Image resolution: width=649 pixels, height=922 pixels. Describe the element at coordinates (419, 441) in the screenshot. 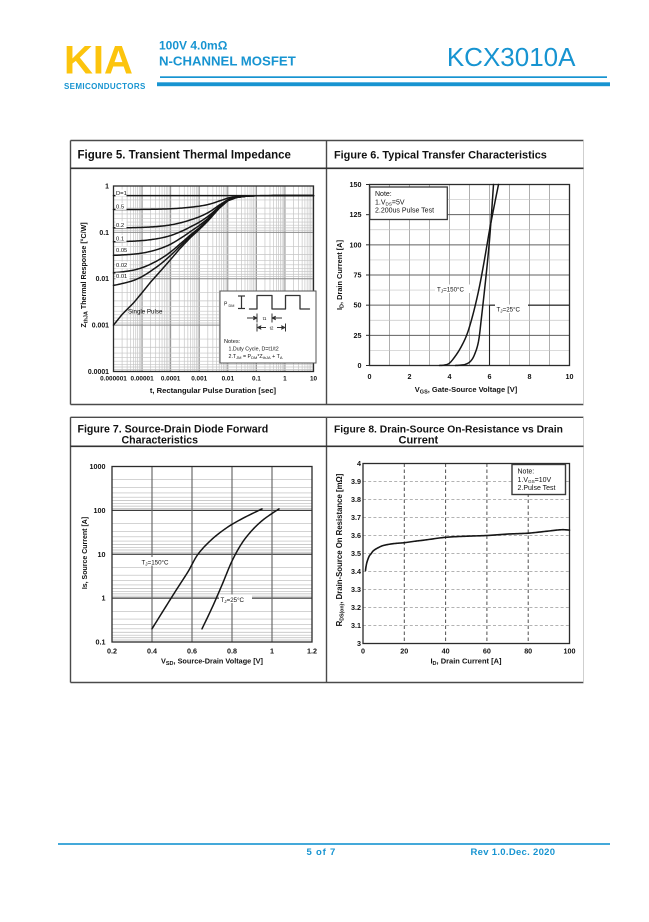

I see `svg-text: Current` at that location.